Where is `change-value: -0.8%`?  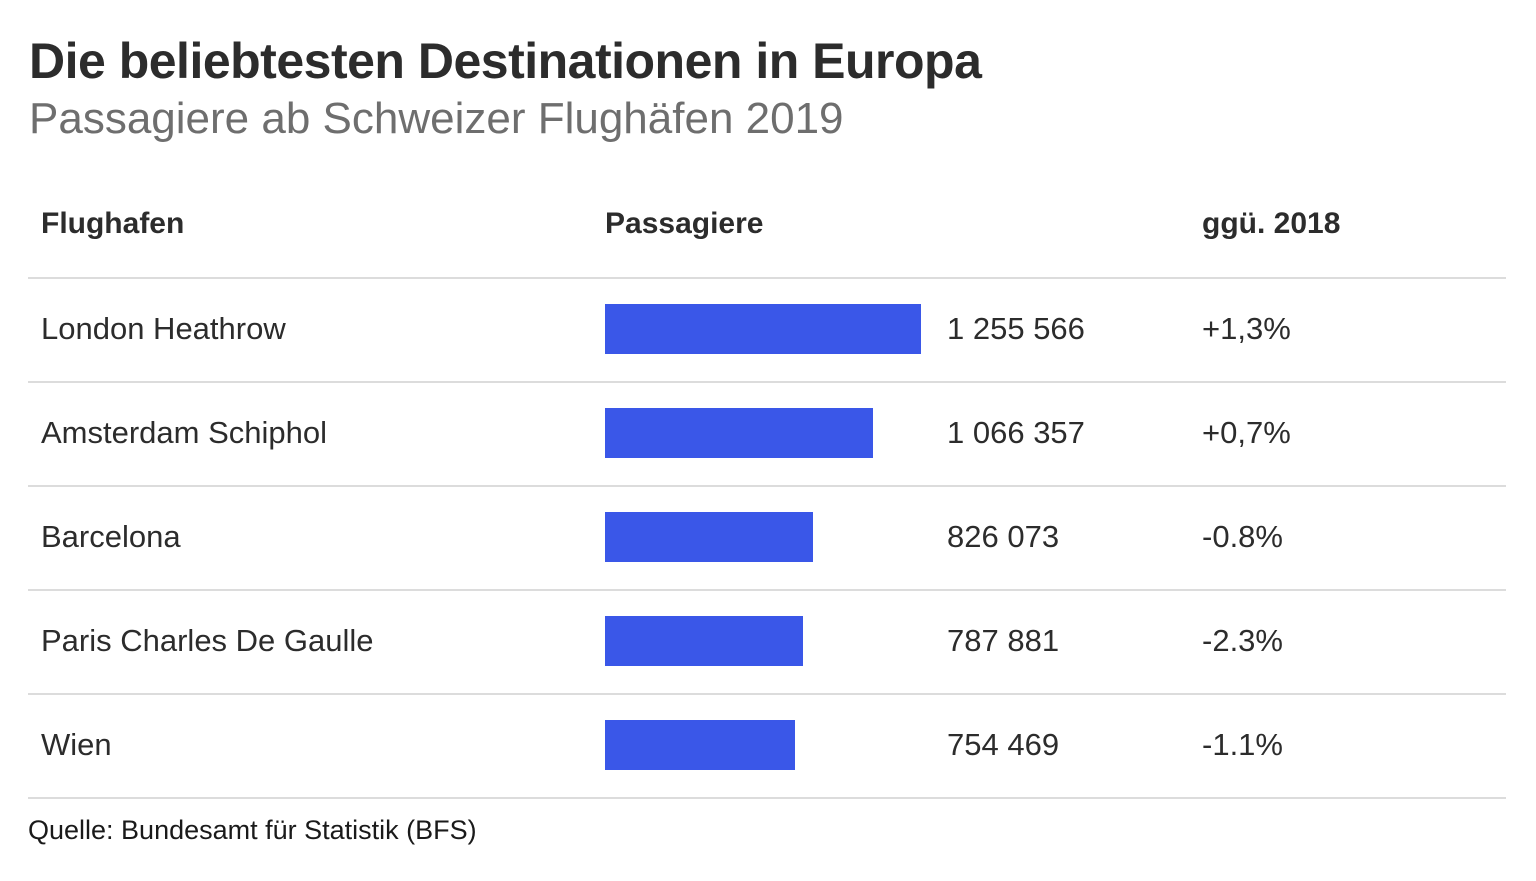 change-value: -0.8% is located at coordinates (1242, 536).